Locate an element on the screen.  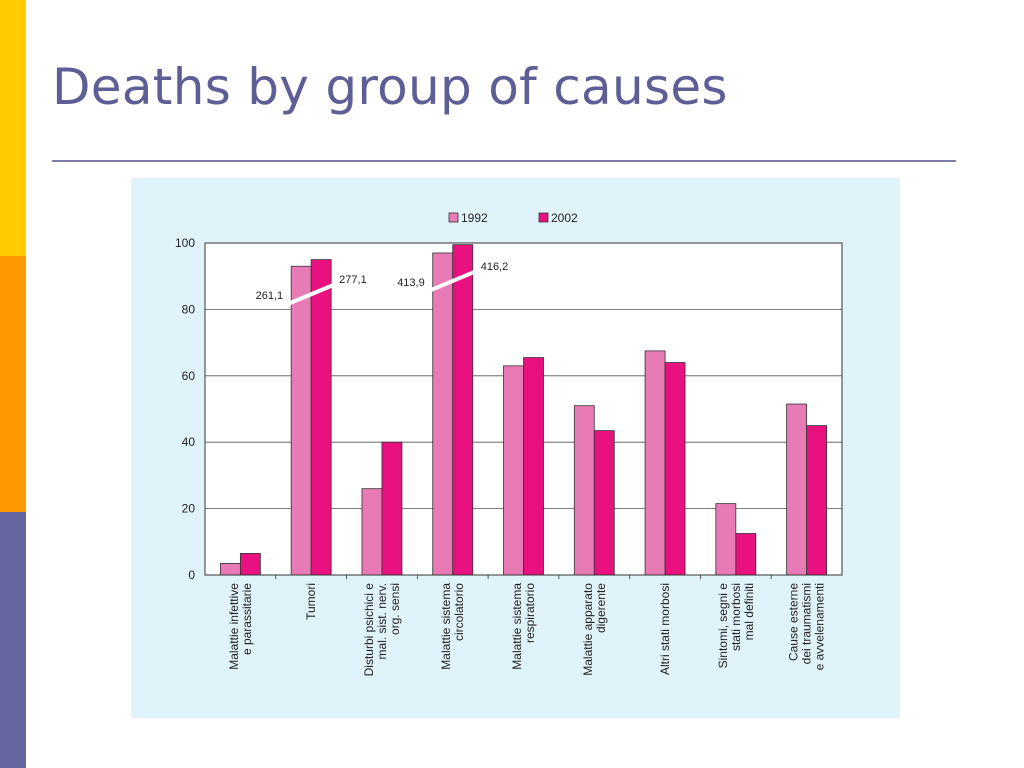
x-category-label: digerente is located at coordinates (601, 608).